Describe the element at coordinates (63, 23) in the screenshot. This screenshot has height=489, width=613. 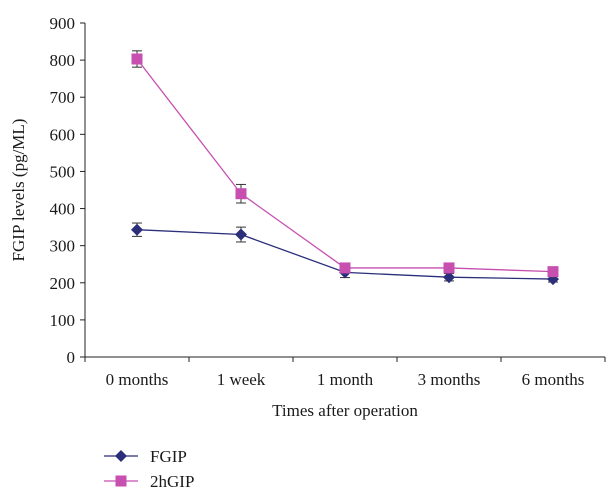
I see `y-tick-label: 900` at that location.